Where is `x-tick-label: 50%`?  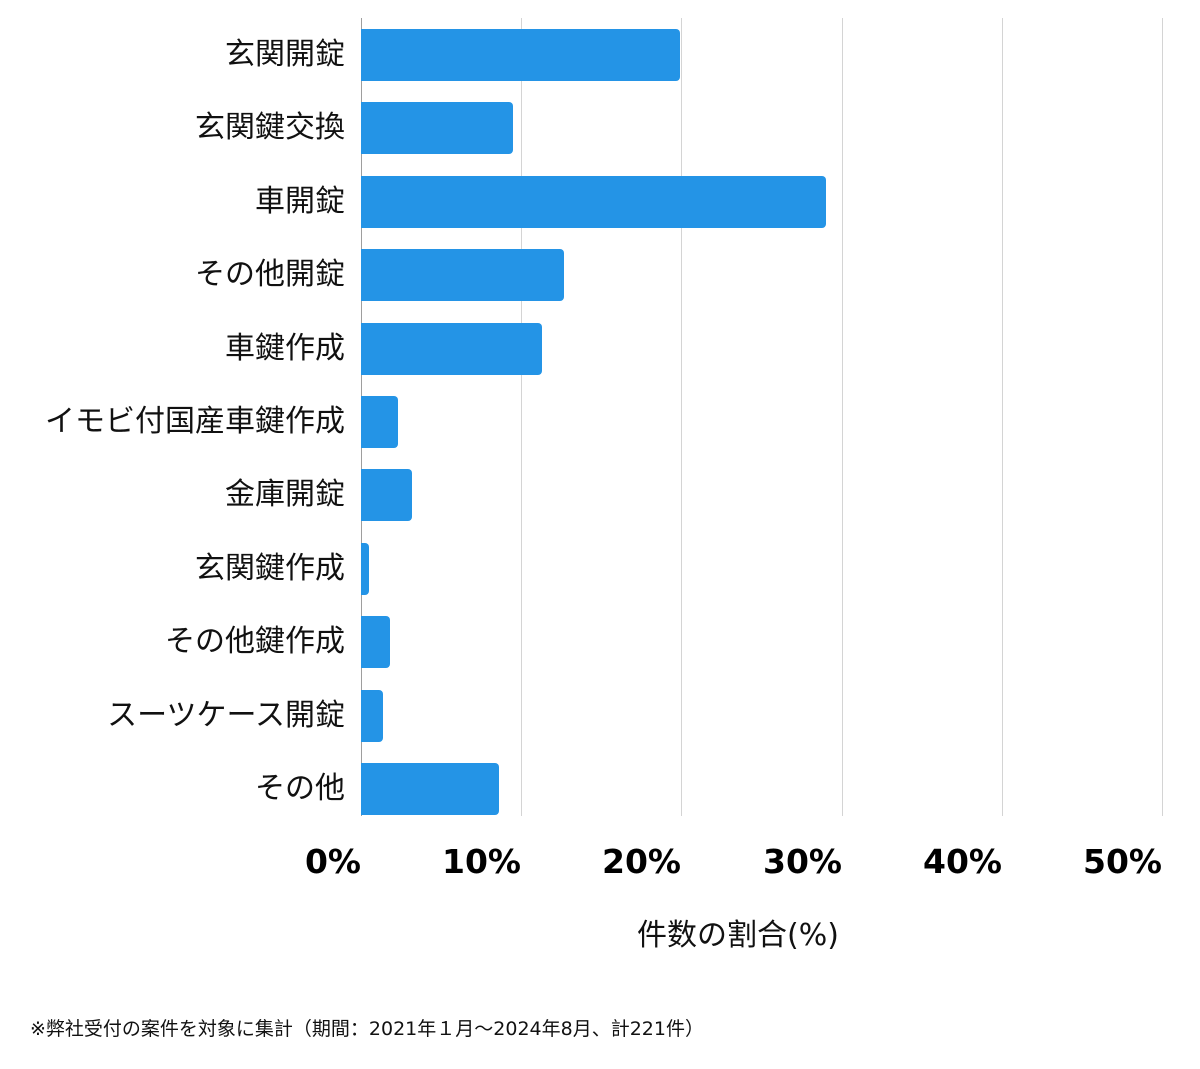
x-tick-label: 50% is located at coordinates (1122, 861).